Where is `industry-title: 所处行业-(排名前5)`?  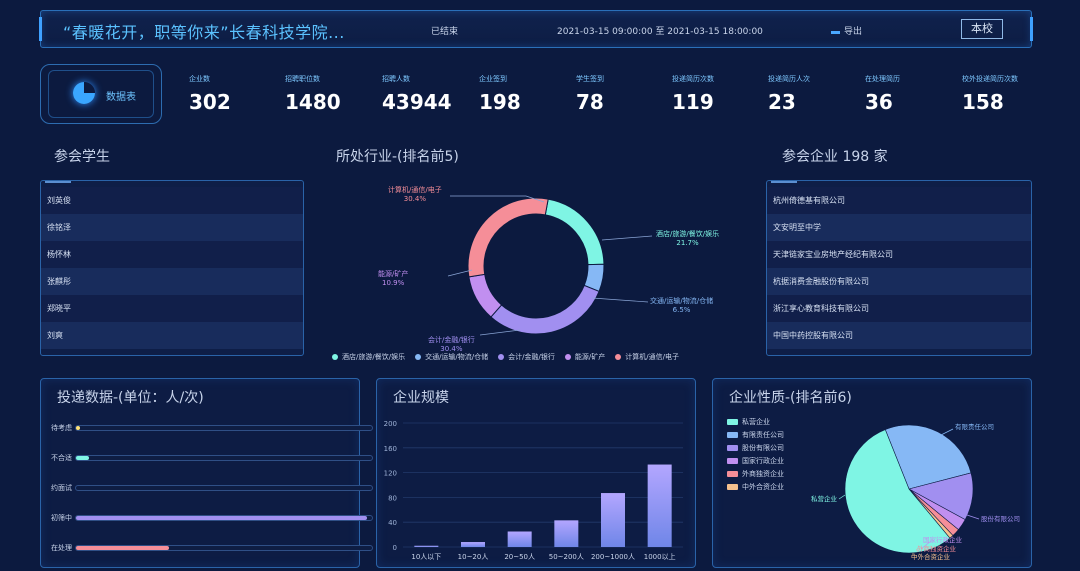 industry-title: 所处行业-(排名前5) is located at coordinates (397, 157).